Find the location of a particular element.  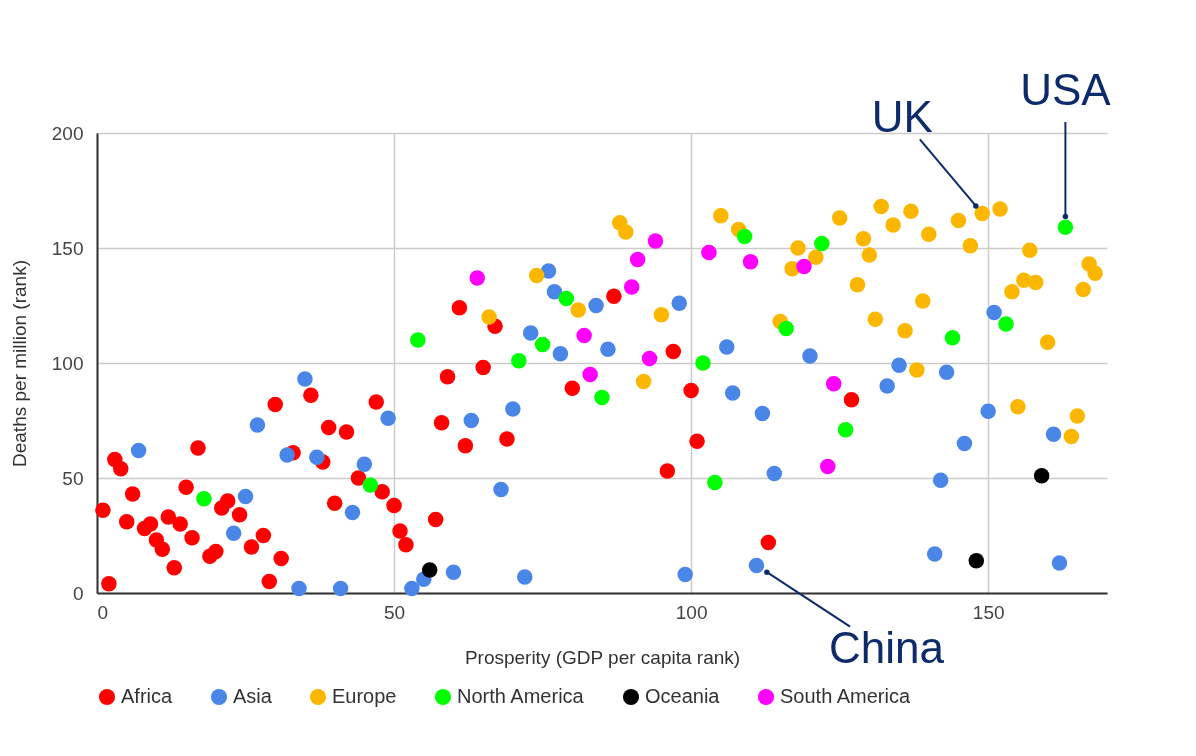

x-tick-label: 150 is located at coordinates (988, 612).